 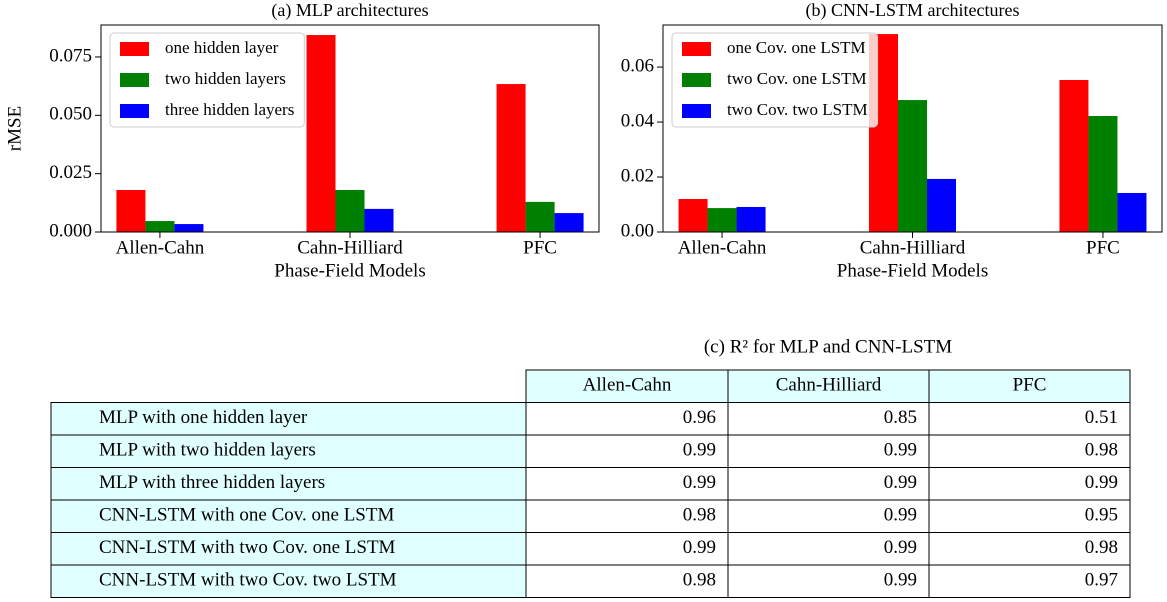 I want to click on y-tick-label: 0.000, so click(x=70, y=230).